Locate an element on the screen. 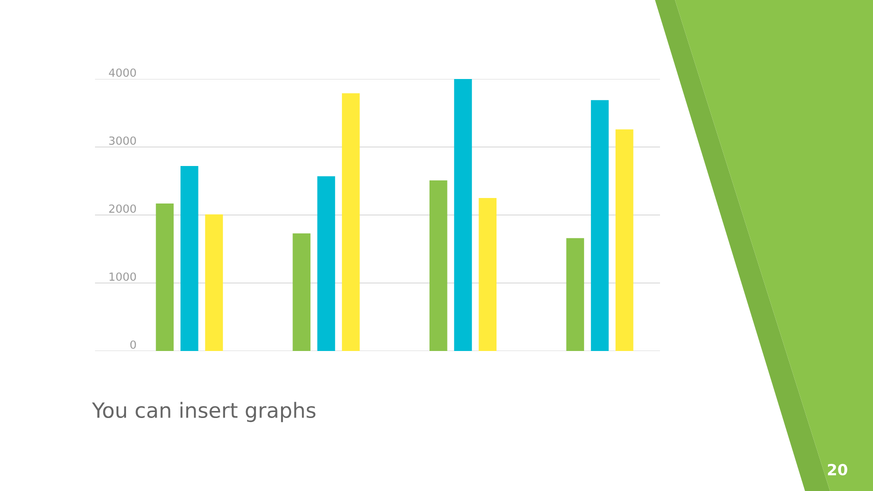 The height and width of the screenshot is (491, 873). text: You can insert graphs is located at coordinates (204, 412).